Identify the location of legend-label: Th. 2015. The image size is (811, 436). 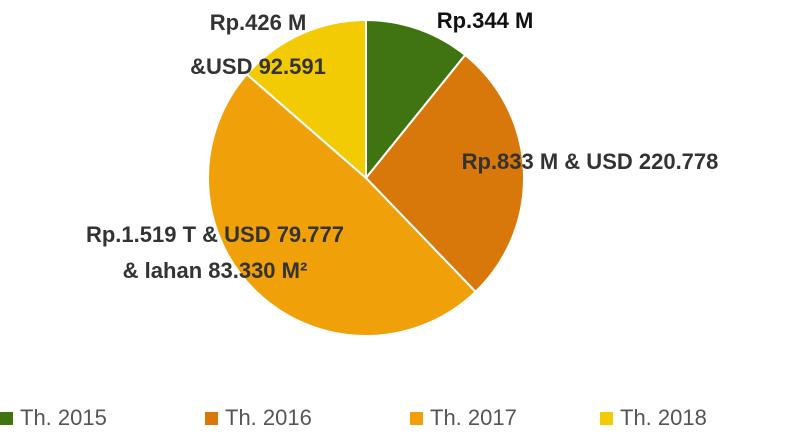
(63, 417).